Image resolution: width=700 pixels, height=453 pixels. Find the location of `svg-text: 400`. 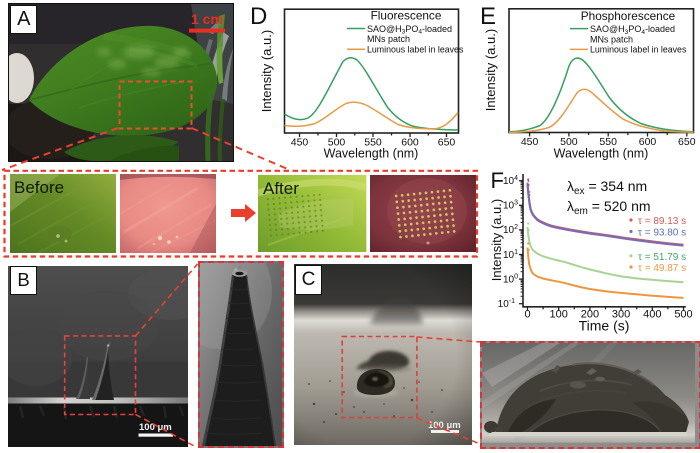

svg-text: 400 is located at coordinates (652, 315).